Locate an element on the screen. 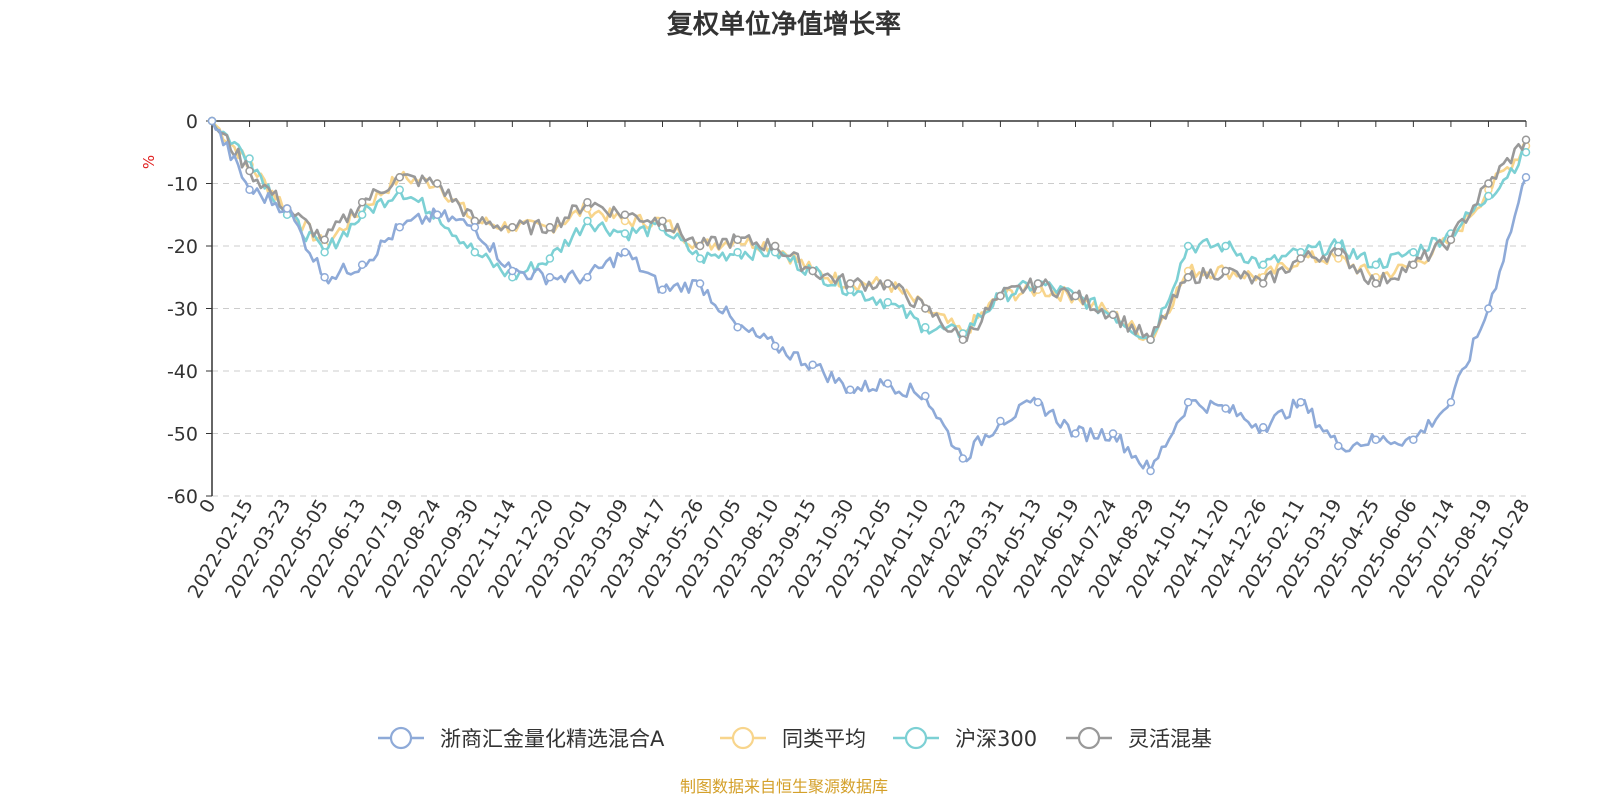 The width and height of the screenshot is (1600, 800). chart-title: 复权单位净值增长率 is located at coordinates (784, 24).